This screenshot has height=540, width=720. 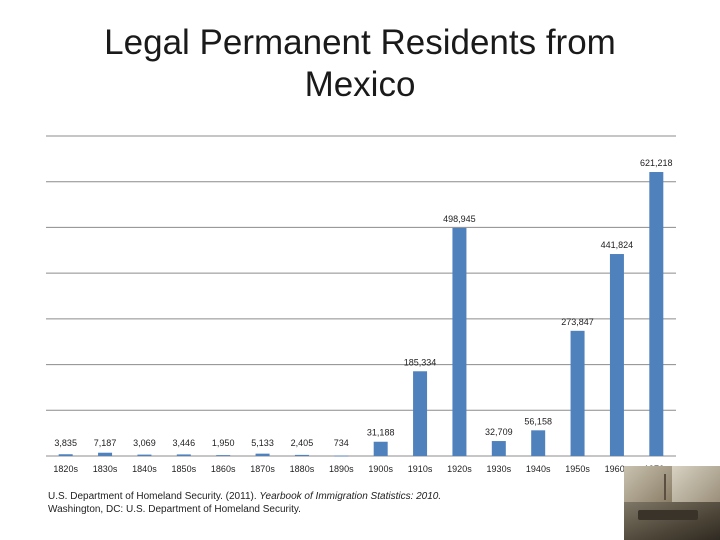 What do you see at coordinates (672, 503) in the screenshot?
I see `decorative-photo-collage` at bounding box center [672, 503].